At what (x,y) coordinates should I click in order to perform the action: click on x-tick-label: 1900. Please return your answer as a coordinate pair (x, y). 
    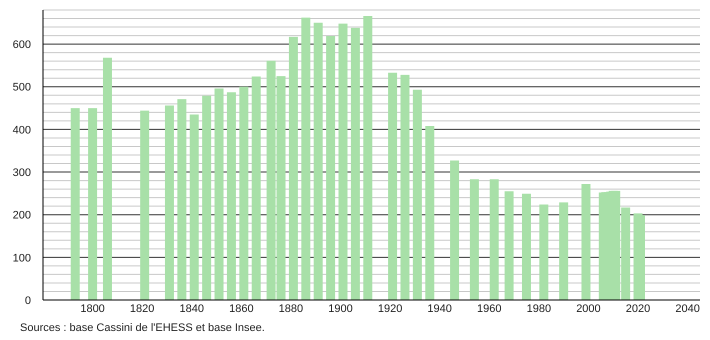
    Looking at the image, I should click on (340, 308).